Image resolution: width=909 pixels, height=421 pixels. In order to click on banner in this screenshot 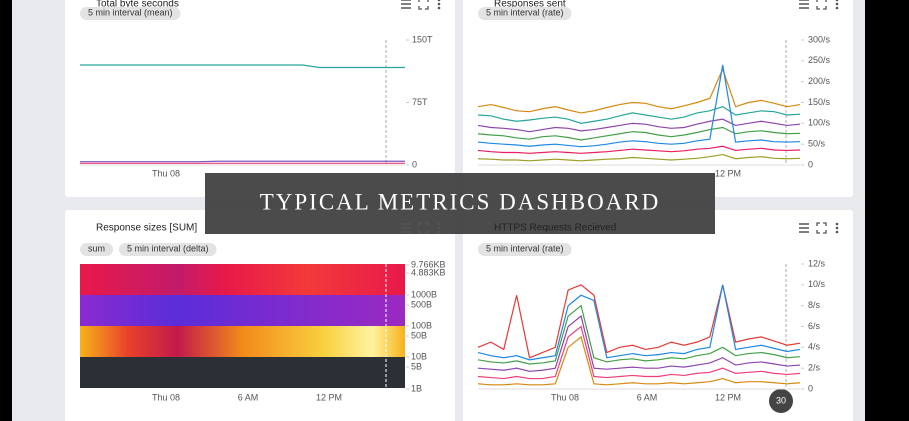, I will do `click(460, 203)`.